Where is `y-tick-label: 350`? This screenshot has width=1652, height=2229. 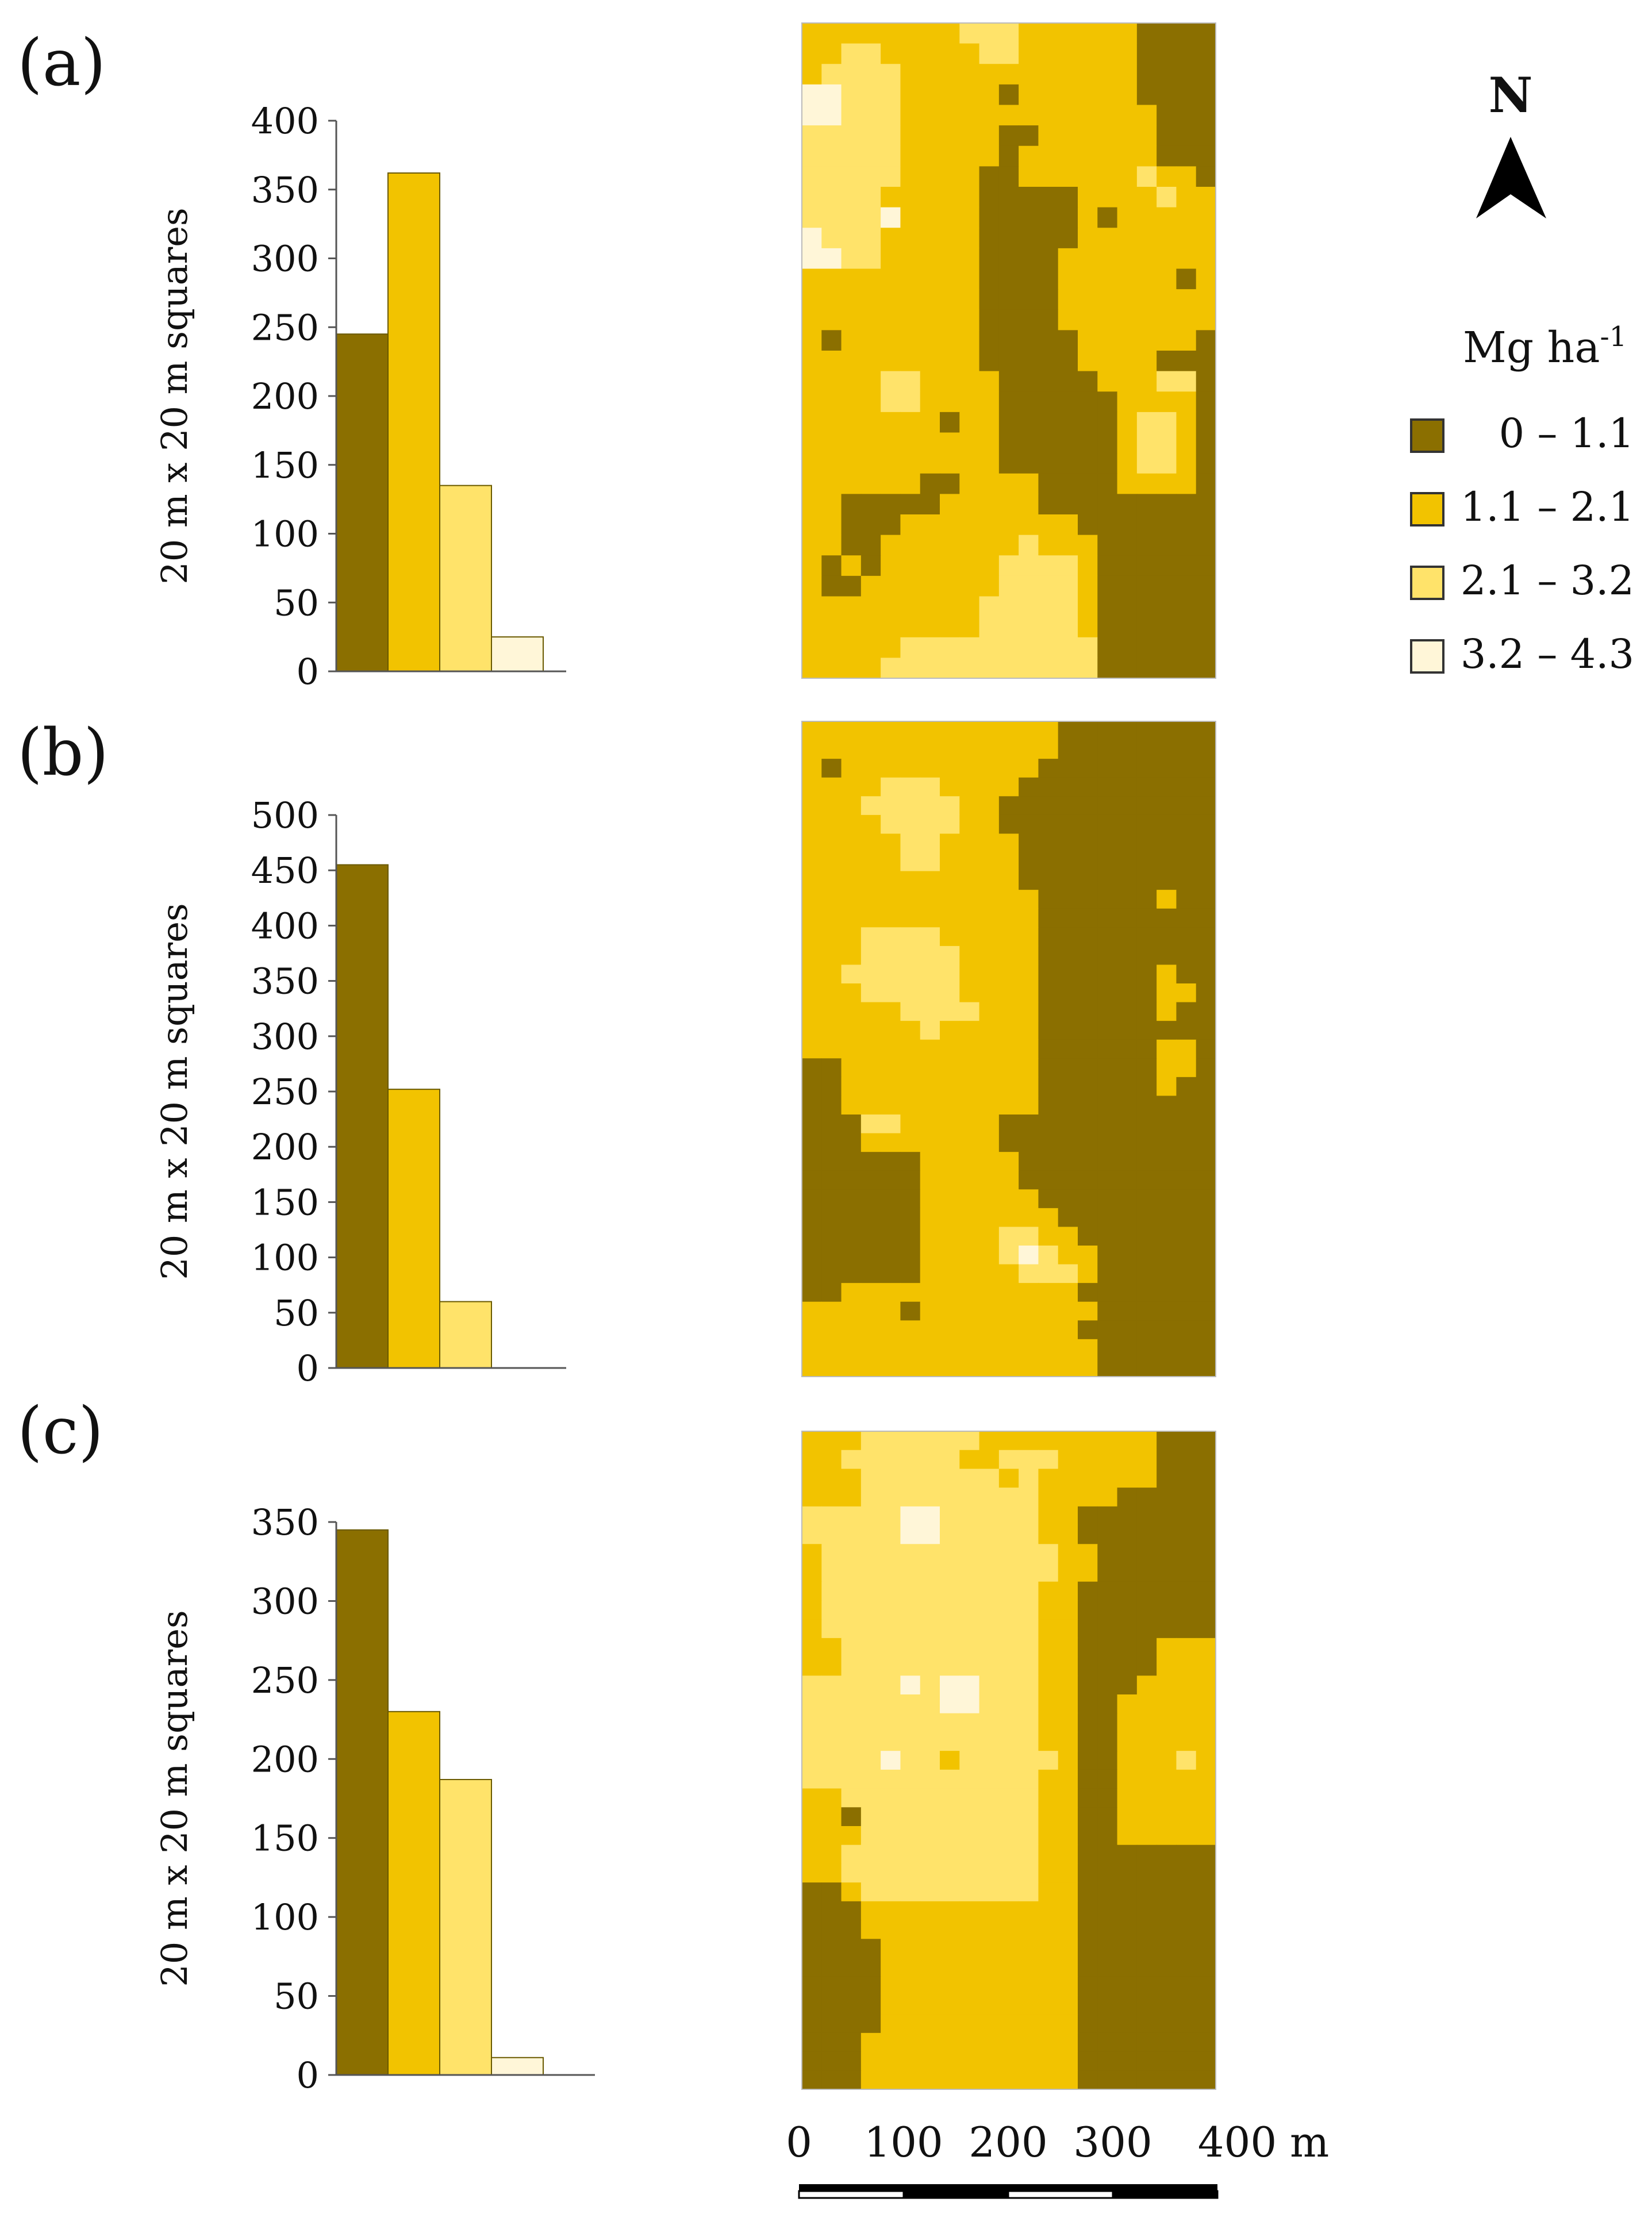 y-tick-label: 350 is located at coordinates (285, 1522).